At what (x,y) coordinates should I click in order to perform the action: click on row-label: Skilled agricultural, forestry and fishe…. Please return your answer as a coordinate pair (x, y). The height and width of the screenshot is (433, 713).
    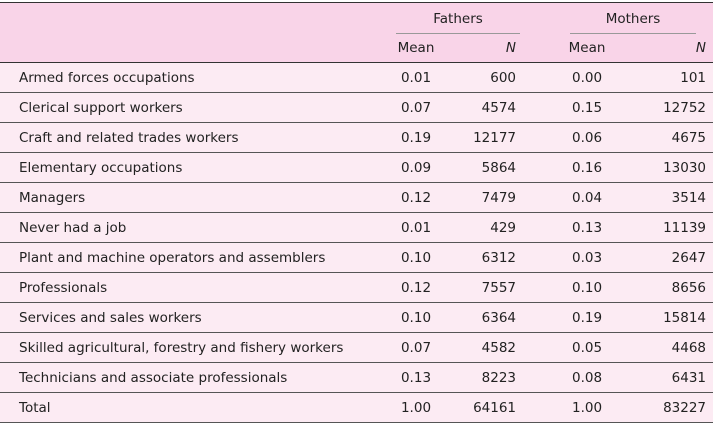
    Looking at the image, I should click on (194, 347).